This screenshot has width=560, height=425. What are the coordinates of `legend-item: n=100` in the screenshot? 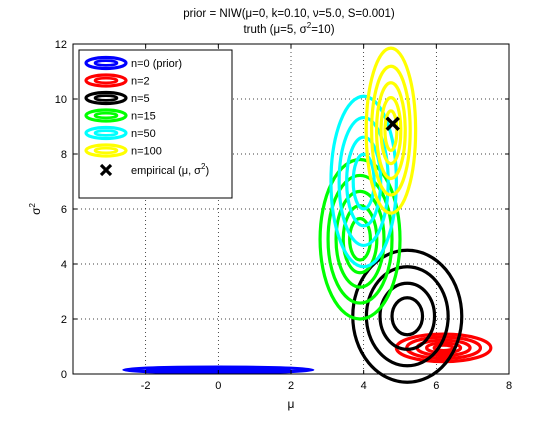 It's located at (123, 150).